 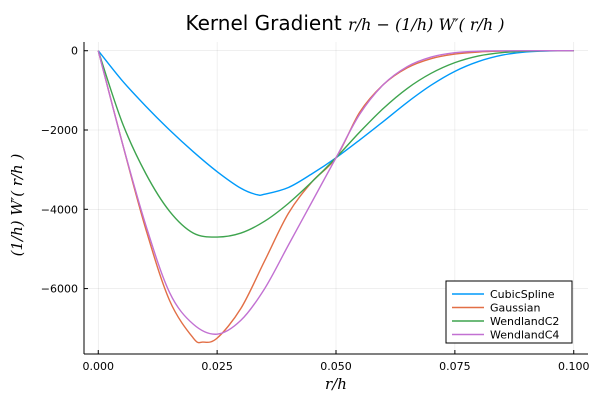 What do you see at coordinates (574, 366) in the screenshot?
I see `x-tick-label: 0.100` at bounding box center [574, 366].